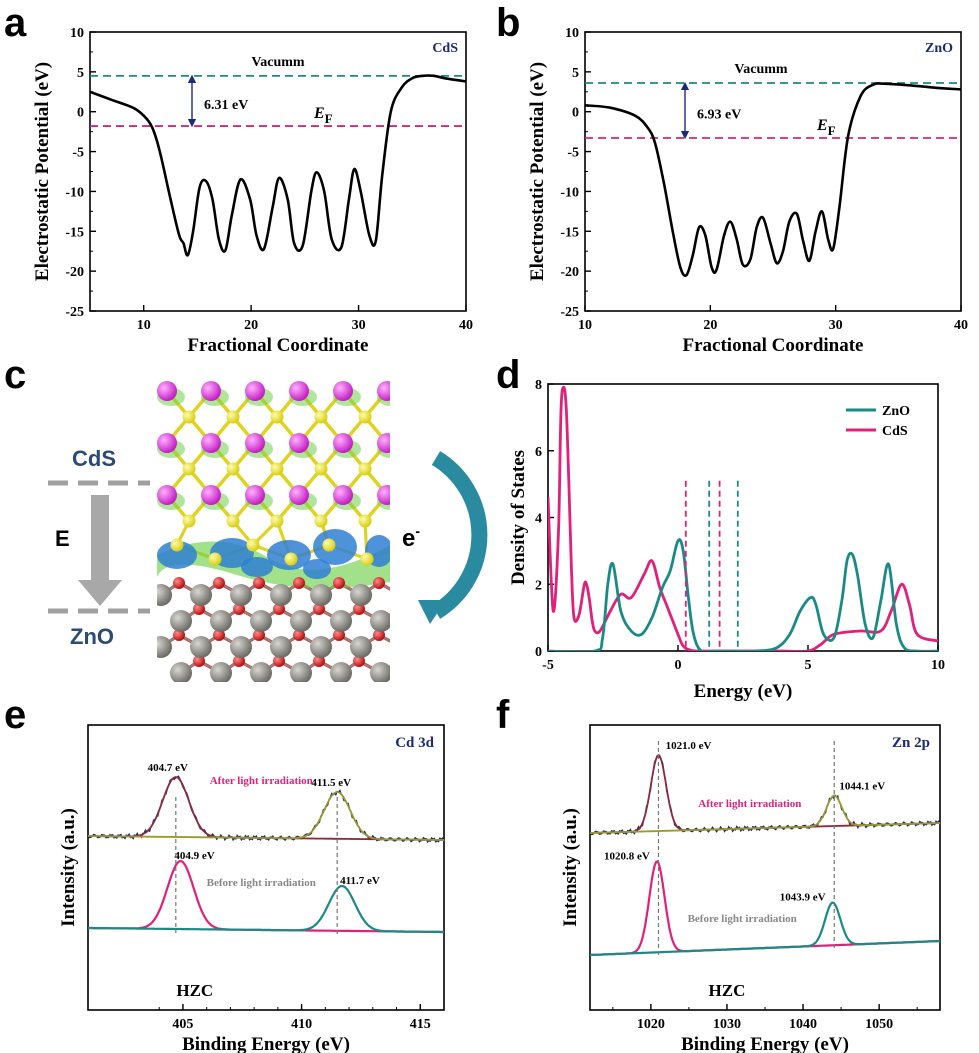  What do you see at coordinates (261, 883) in the screenshot?
I see `e-before-label: Before light irradiation` at bounding box center [261, 883].